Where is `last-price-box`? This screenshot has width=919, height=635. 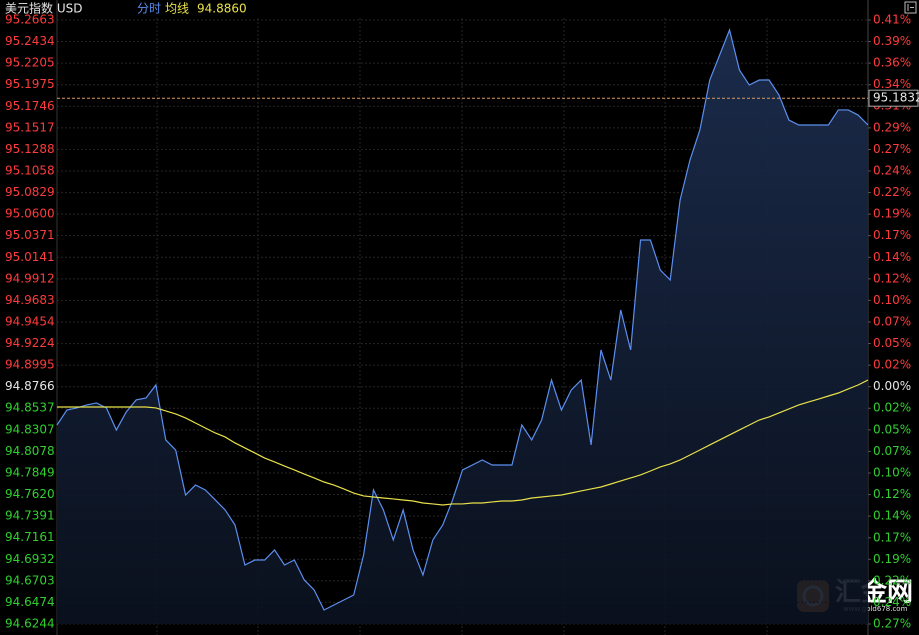 last-price-box is located at coordinates (893, 98).